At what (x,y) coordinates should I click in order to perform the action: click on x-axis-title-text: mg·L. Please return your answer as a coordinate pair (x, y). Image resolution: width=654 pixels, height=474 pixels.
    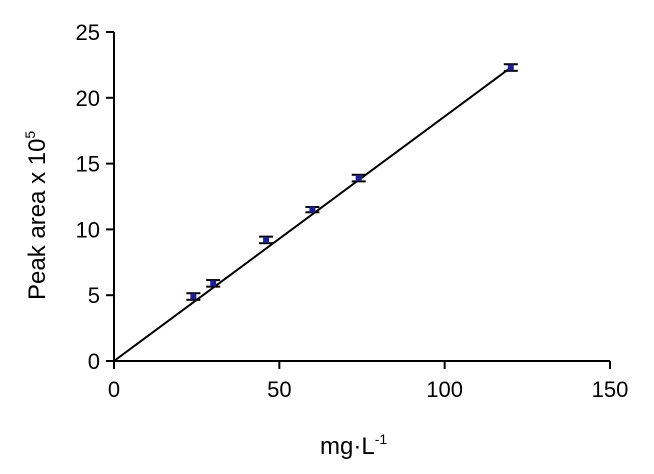
    Looking at the image, I should click on (347, 446).